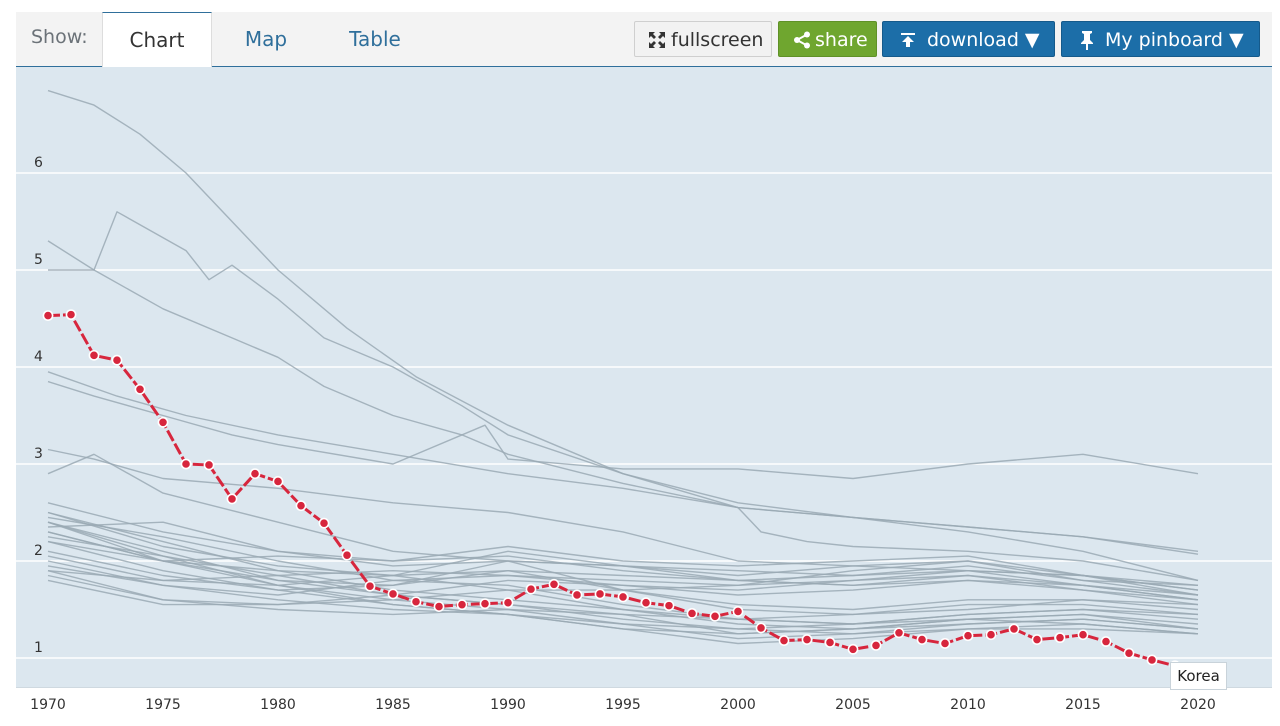  I want to click on tab-map-label: Map, so click(266, 39).